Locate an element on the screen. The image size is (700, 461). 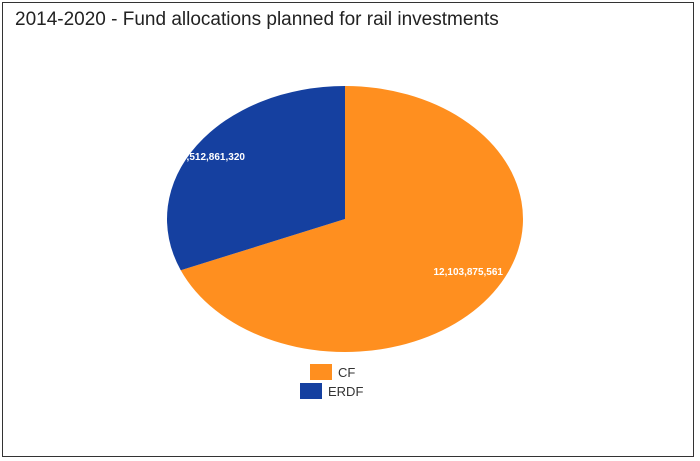
data-label-cf: 12,103,875,561 is located at coordinates (468, 272).